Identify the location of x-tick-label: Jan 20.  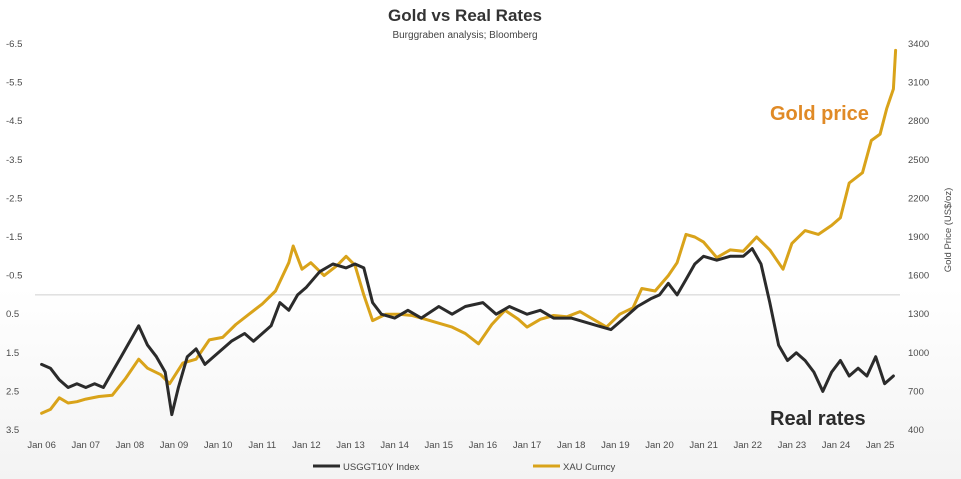
(659, 445).